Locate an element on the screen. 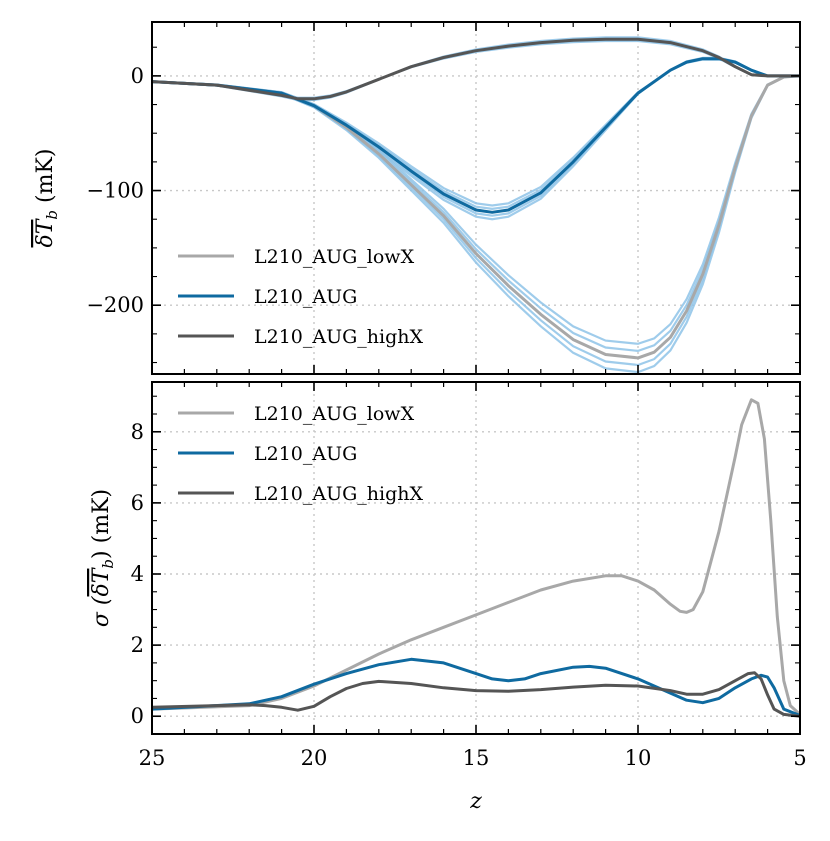 The width and height of the screenshot is (830, 841). x-tick-label: 5 is located at coordinates (799, 758).